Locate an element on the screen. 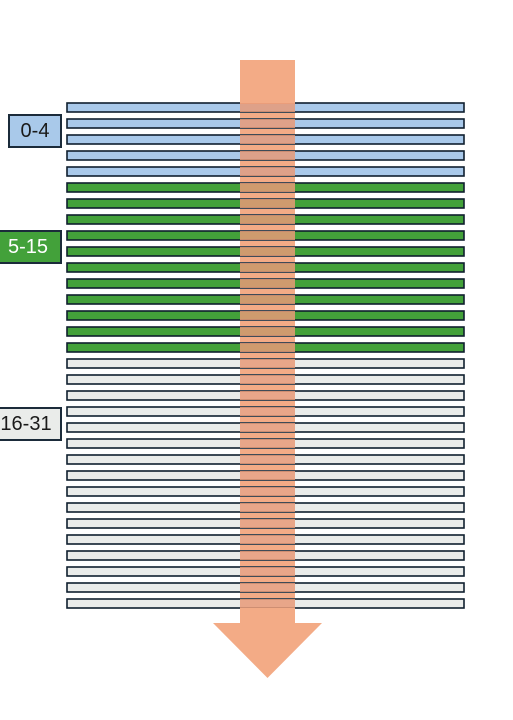 The image size is (513, 720). group-label-5-15: 5-15 is located at coordinates (31, 247).